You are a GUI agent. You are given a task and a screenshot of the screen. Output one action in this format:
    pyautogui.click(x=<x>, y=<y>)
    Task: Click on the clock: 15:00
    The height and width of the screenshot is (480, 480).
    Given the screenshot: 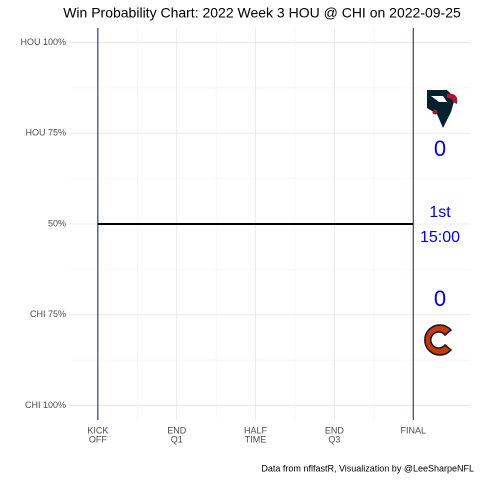 What is the action you would take?
    pyautogui.click(x=440, y=237)
    